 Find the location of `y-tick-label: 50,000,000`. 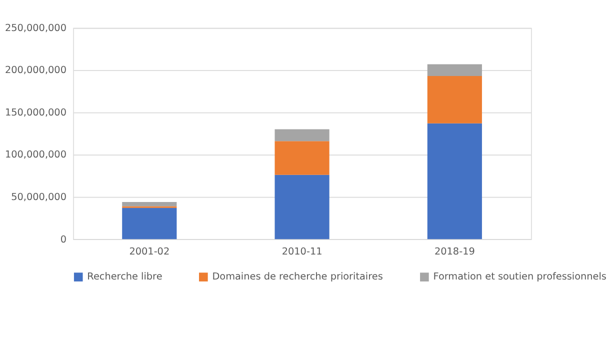

y-tick-label: 50,000,000 is located at coordinates (38, 197).